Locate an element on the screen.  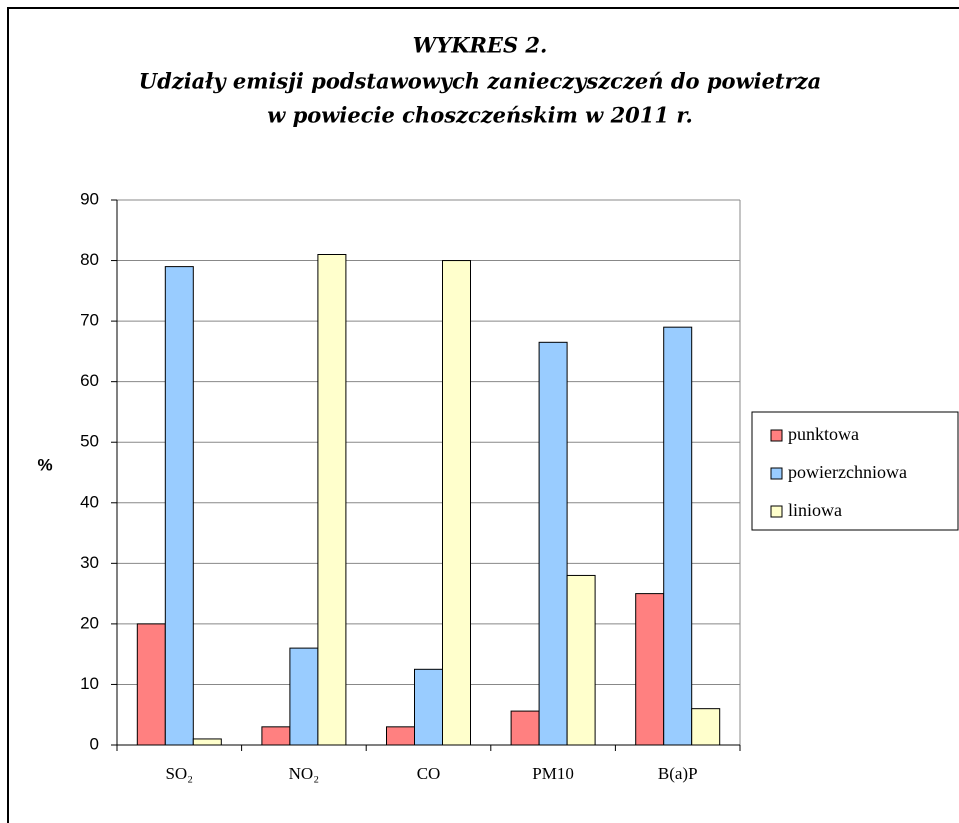
y-tick-label: 60 is located at coordinates (89, 380).